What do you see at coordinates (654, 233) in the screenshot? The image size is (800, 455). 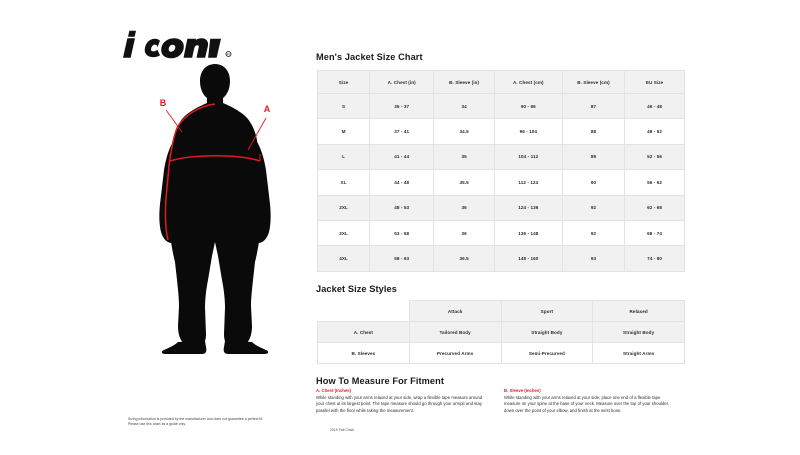 I see `eu-size-cell: 68 - 74` at bounding box center [654, 233].